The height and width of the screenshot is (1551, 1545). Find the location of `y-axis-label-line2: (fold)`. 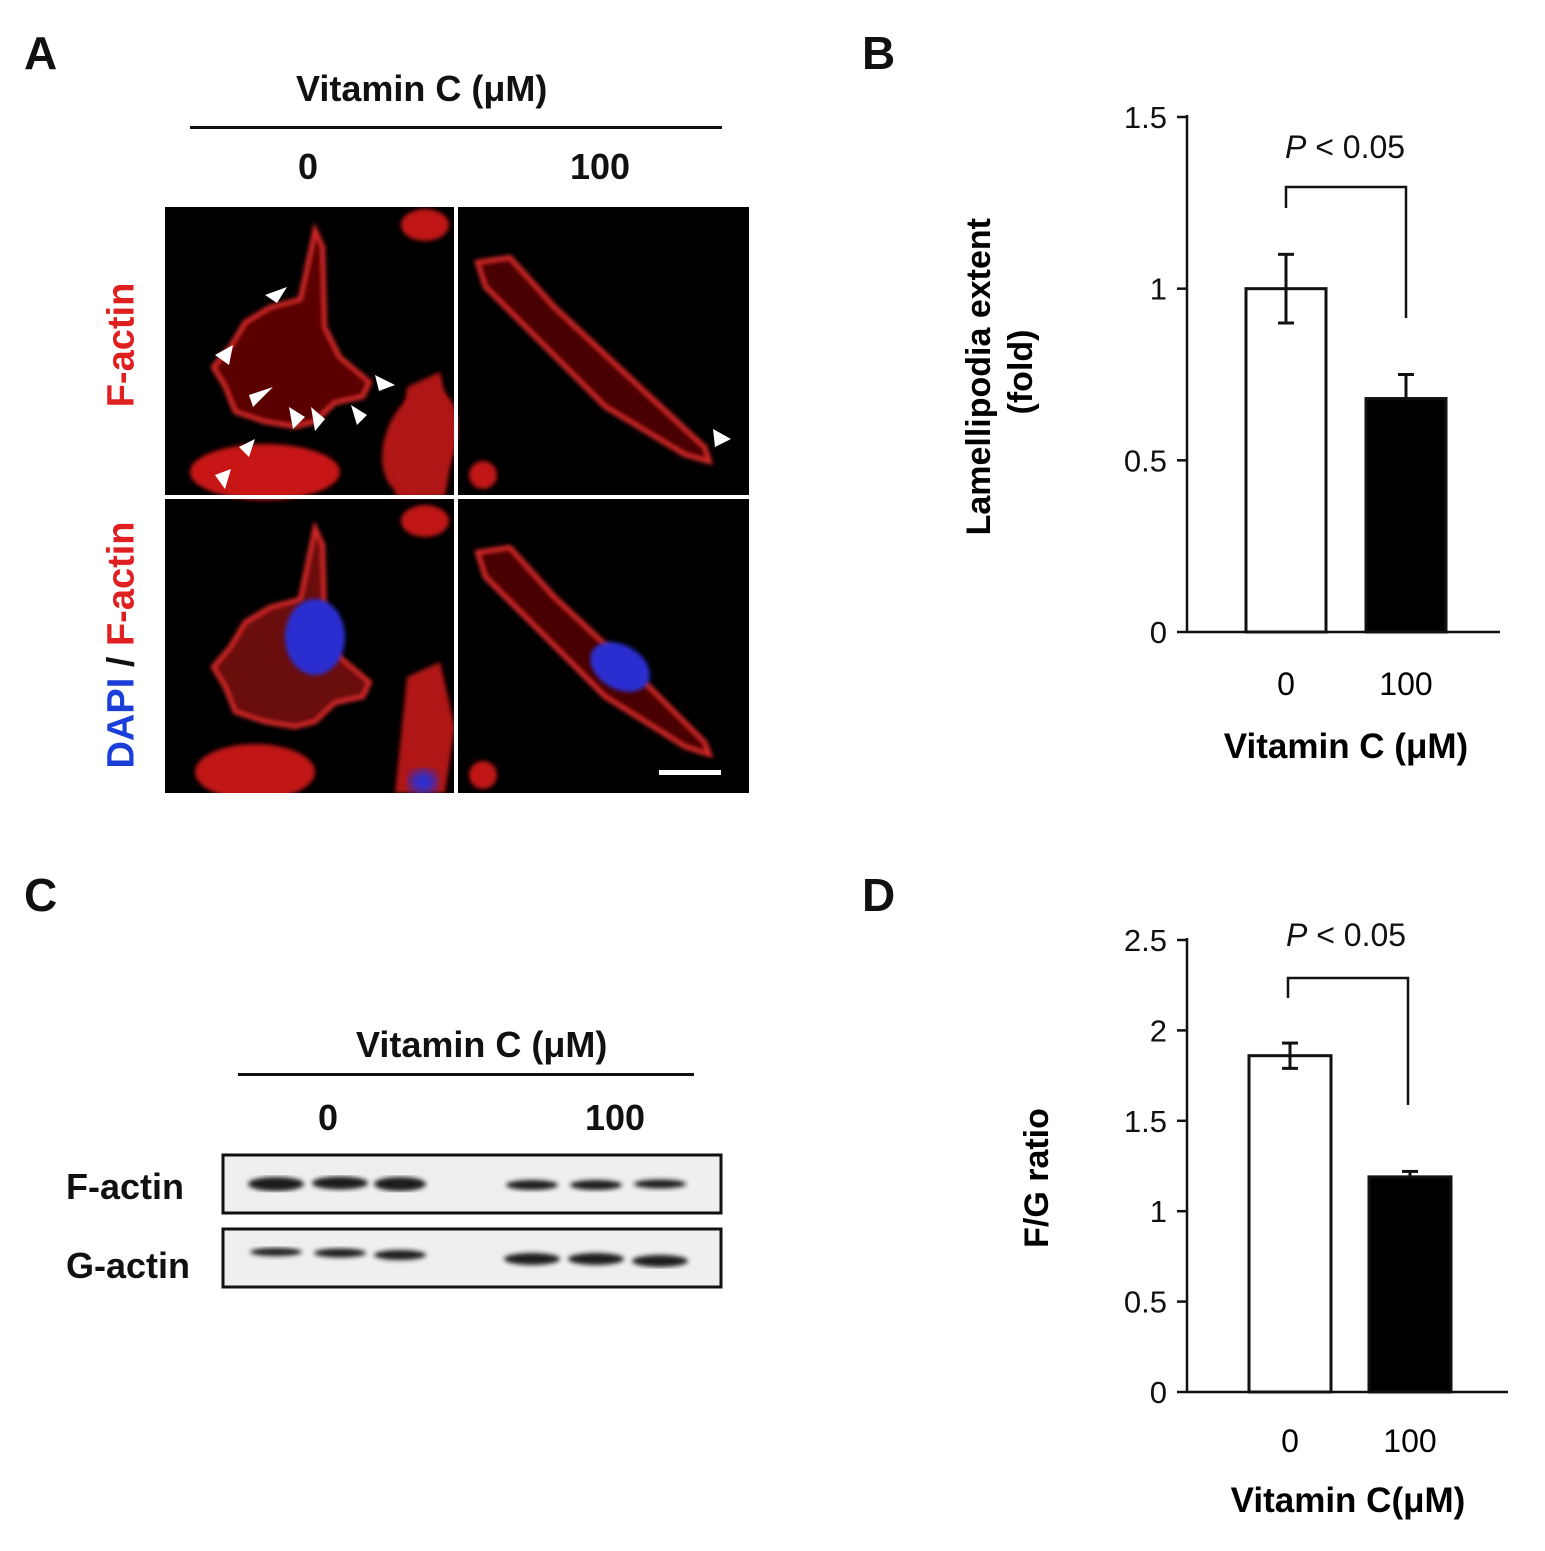

y-axis-label-line2: (fold) is located at coordinates (1021, 372).